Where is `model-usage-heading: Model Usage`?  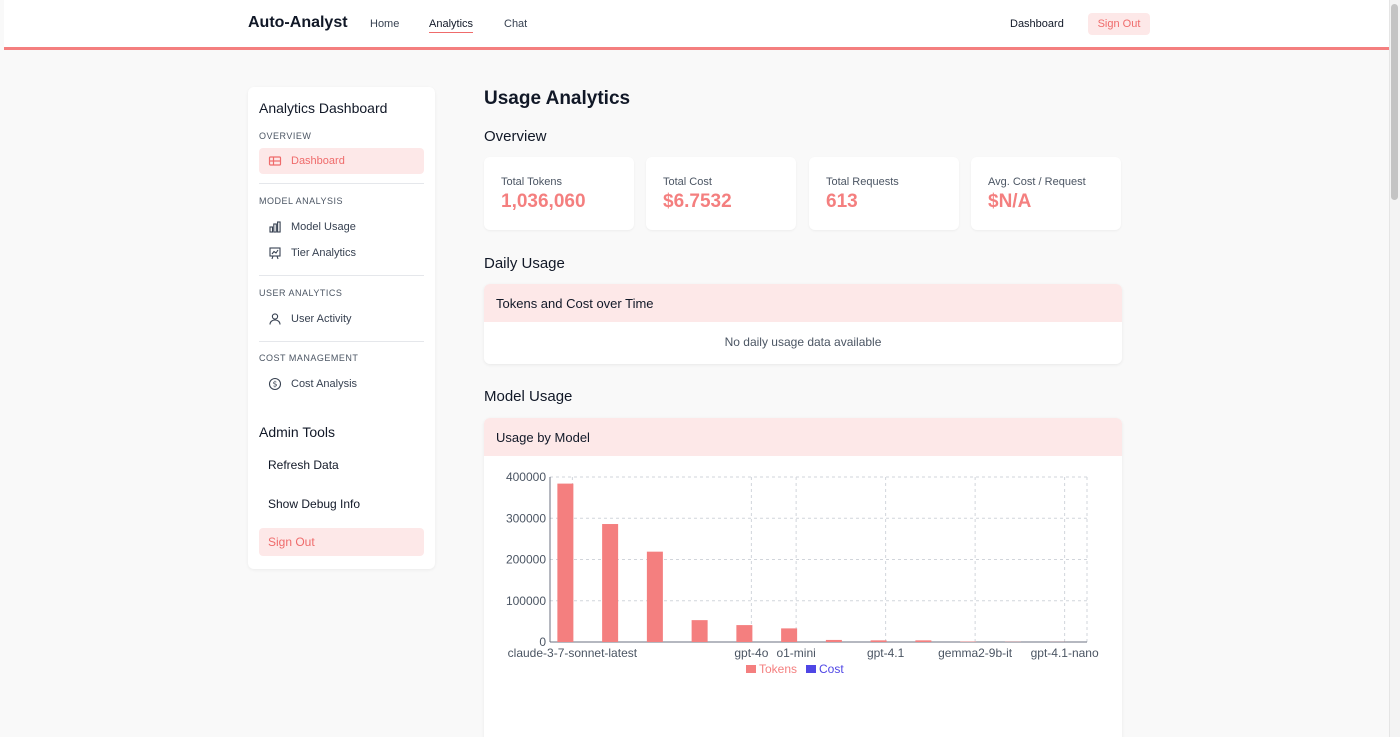 model-usage-heading: Model Usage is located at coordinates (528, 396).